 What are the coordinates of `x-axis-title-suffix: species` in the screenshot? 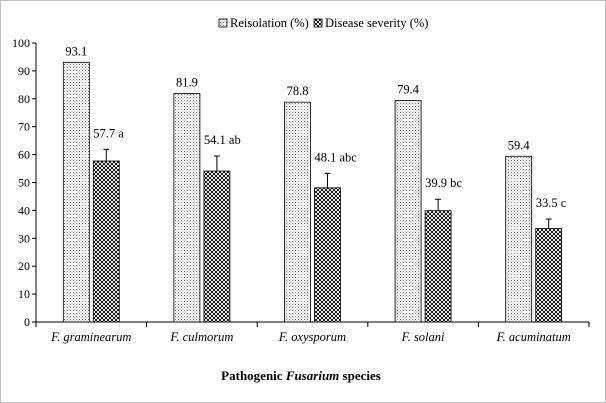 It's located at (360, 375).